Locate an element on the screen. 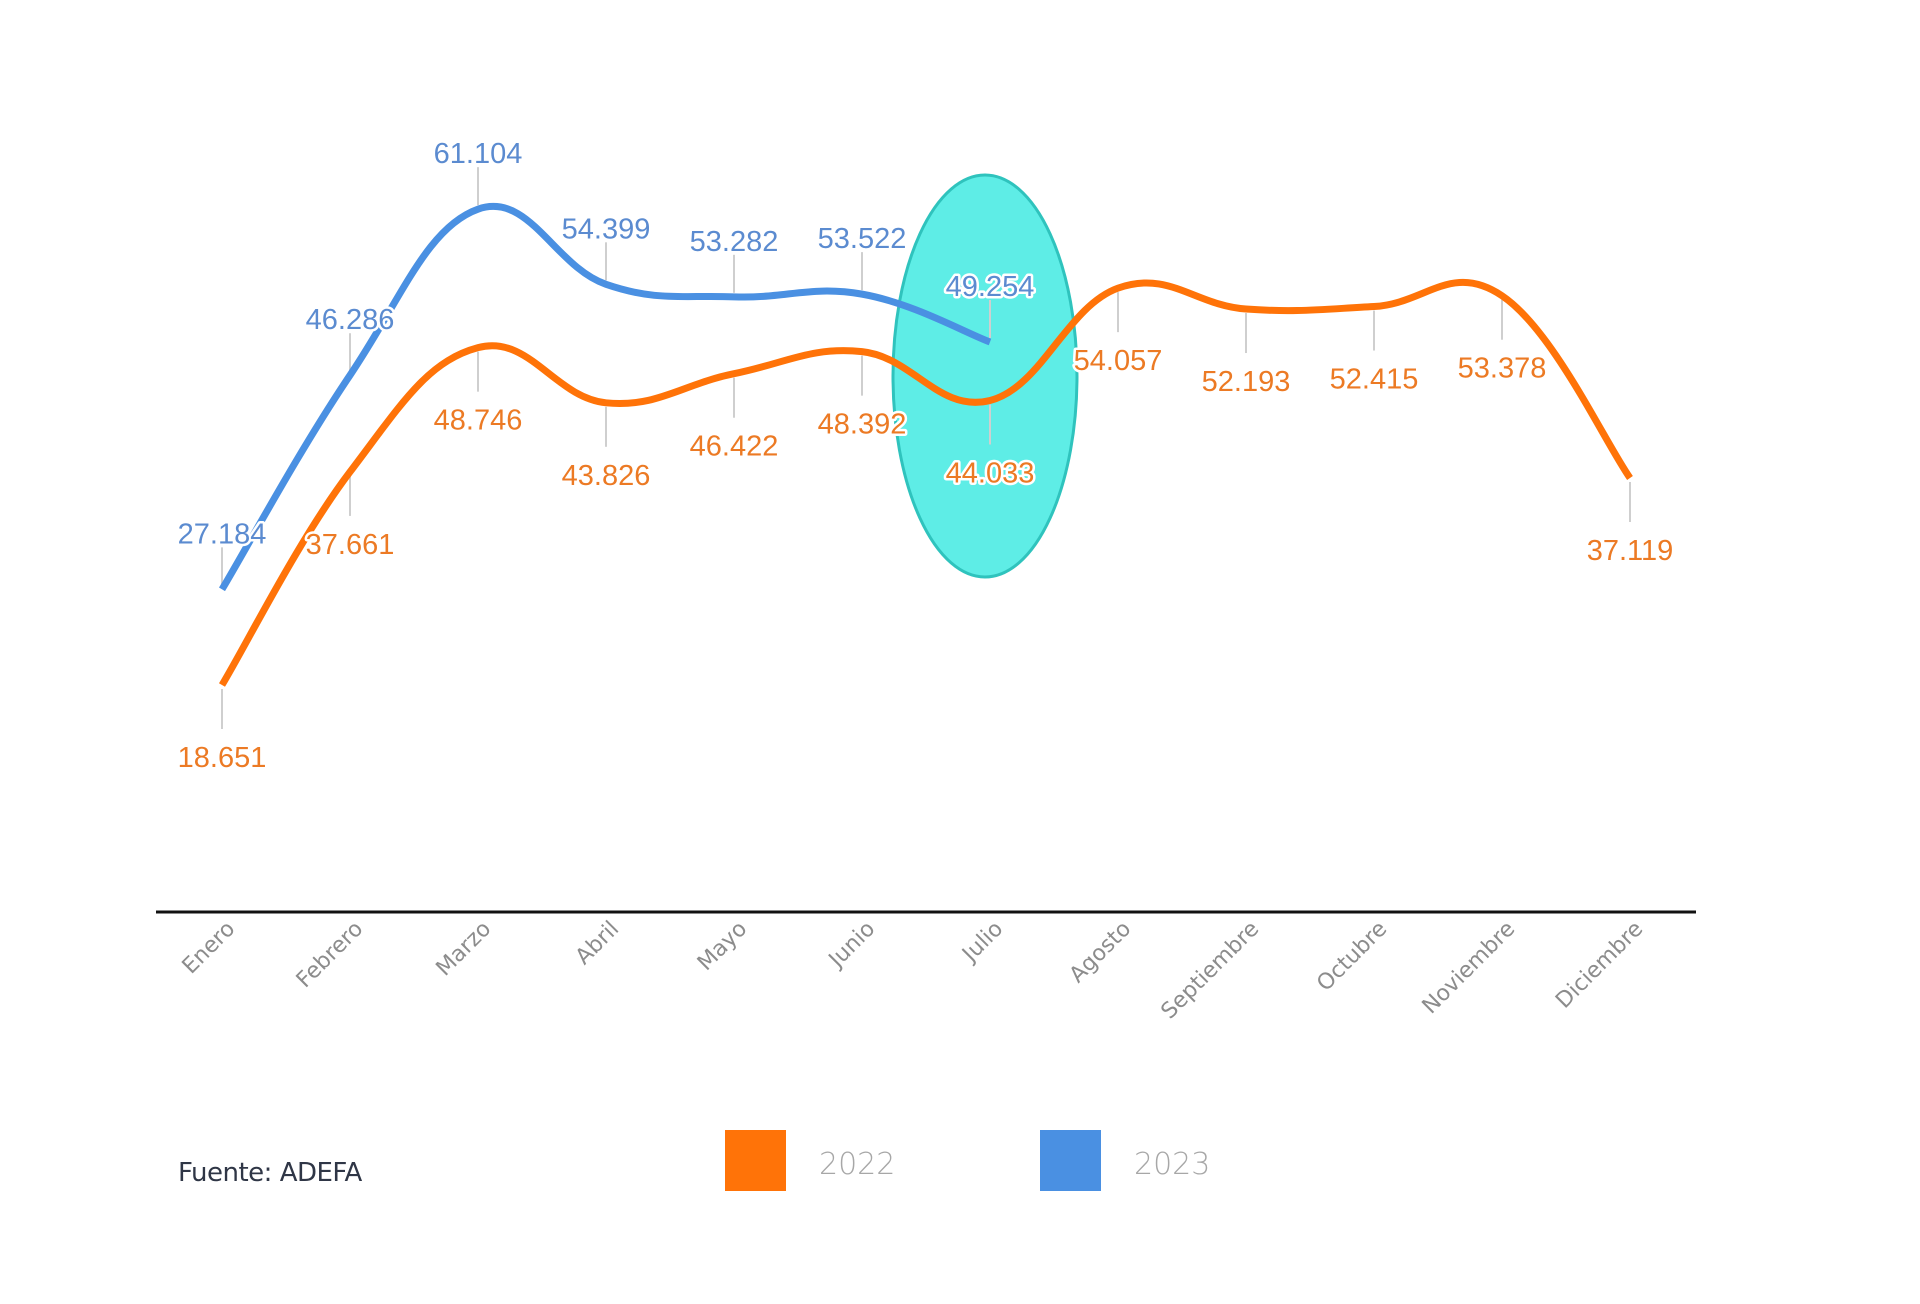 Image resolution: width=1920 pixels, height=1304 pixels. data-label-2023-junio: 53.522 is located at coordinates (862, 239).